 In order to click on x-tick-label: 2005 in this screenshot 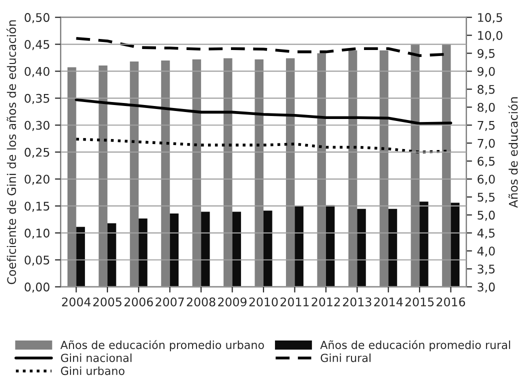, I will do `click(107, 301)`.